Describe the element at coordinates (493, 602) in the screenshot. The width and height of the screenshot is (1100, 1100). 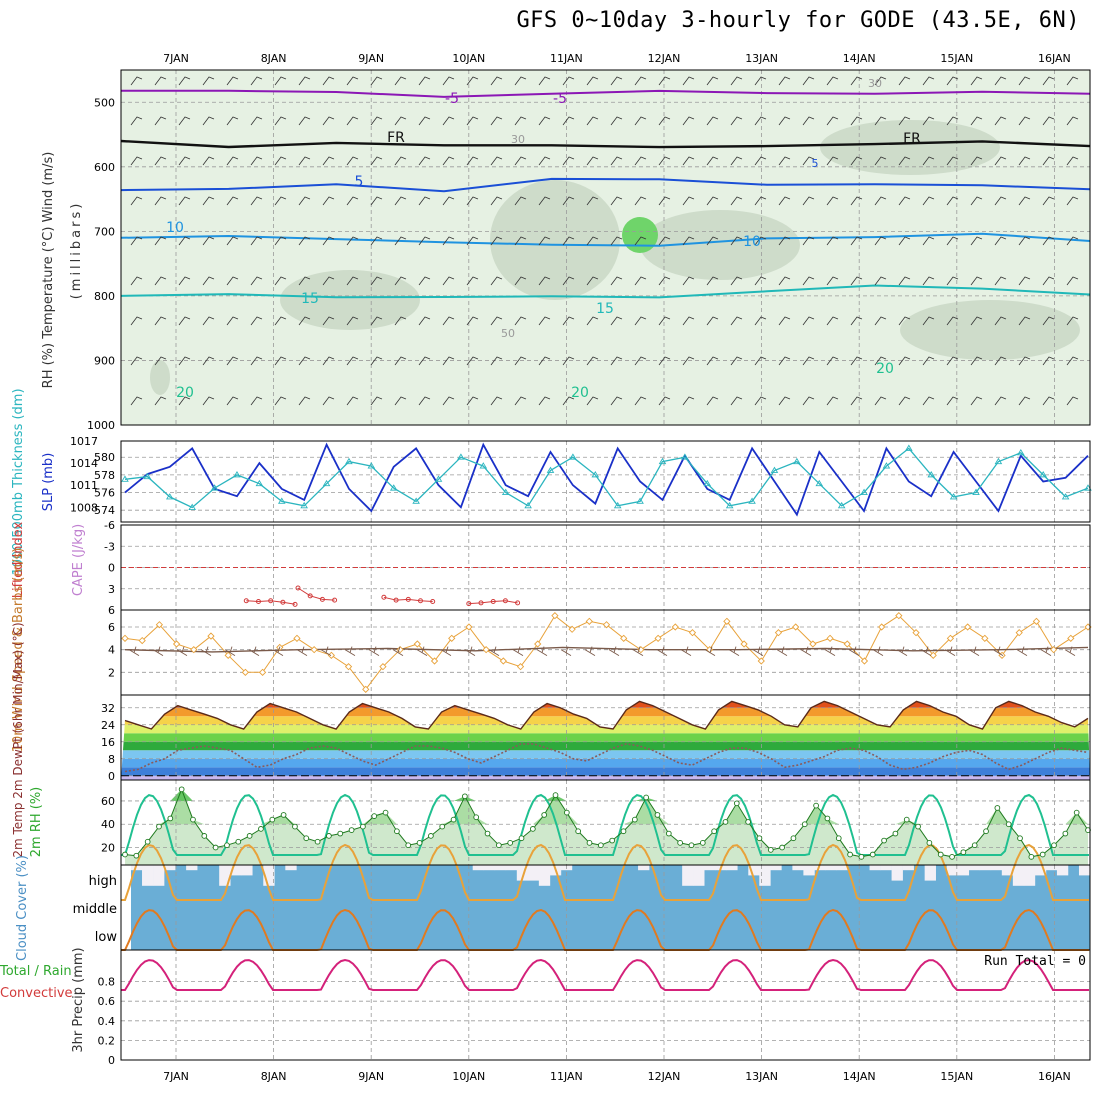
I see `lifted-index-segment` at that location.